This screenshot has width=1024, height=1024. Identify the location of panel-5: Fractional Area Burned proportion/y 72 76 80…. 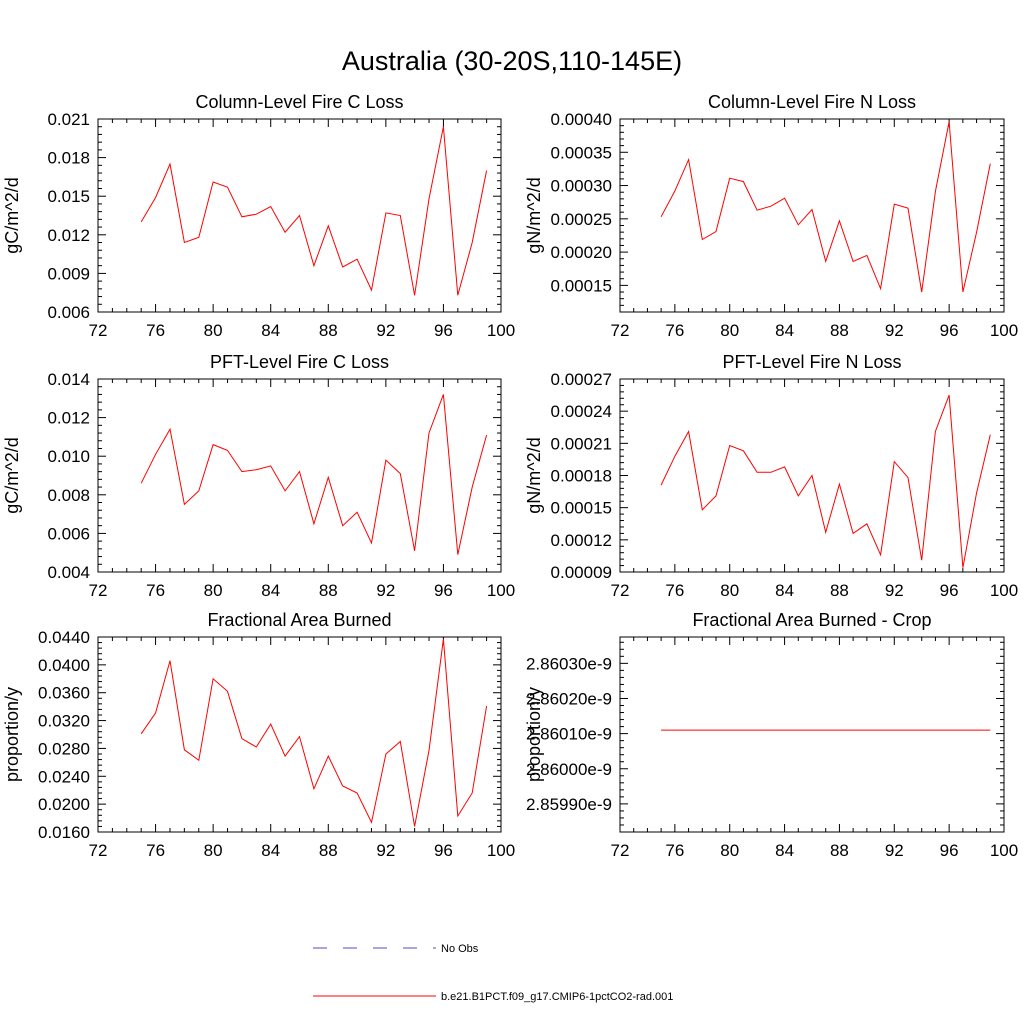
(258, 735).